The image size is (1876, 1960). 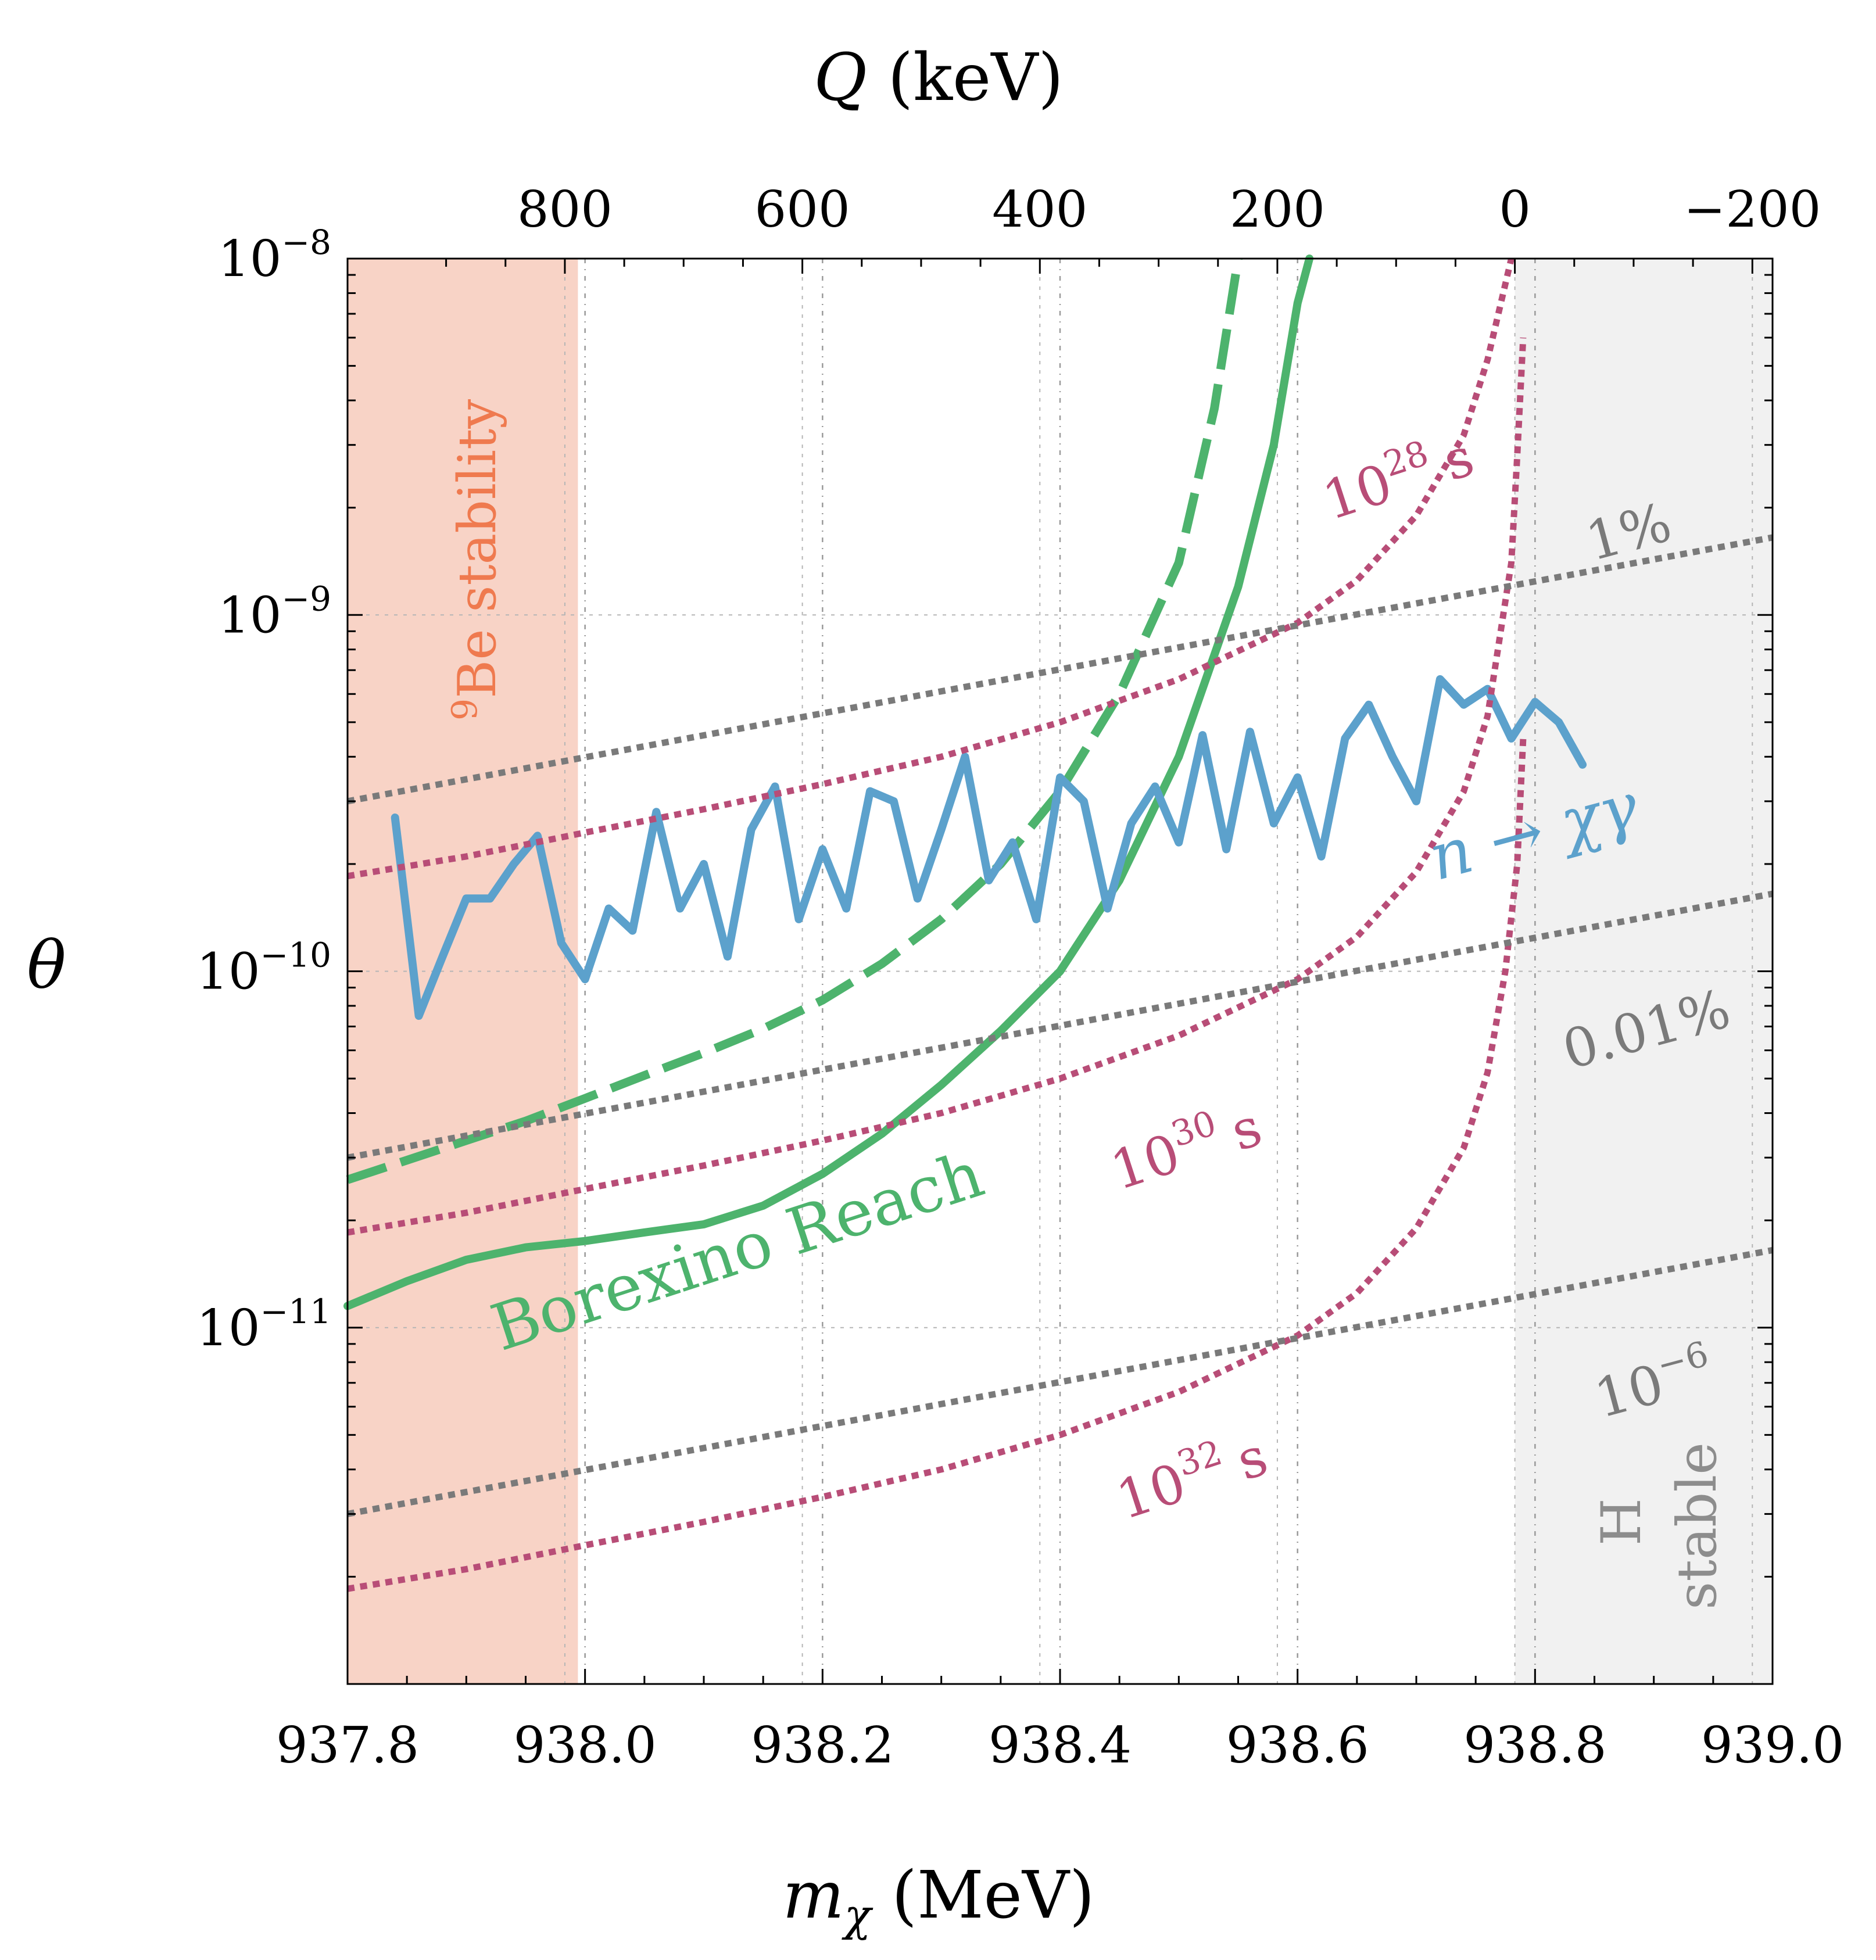 What do you see at coordinates (1534, 1746) in the screenshot?
I see `x-tick-label: 938.8` at bounding box center [1534, 1746].